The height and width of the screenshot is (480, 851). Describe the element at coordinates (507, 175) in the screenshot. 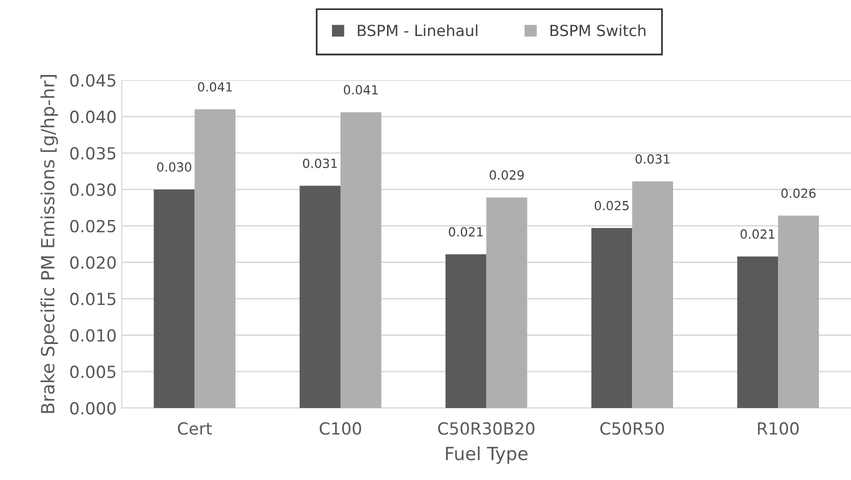

I see `data-label: 0.029` at that location.